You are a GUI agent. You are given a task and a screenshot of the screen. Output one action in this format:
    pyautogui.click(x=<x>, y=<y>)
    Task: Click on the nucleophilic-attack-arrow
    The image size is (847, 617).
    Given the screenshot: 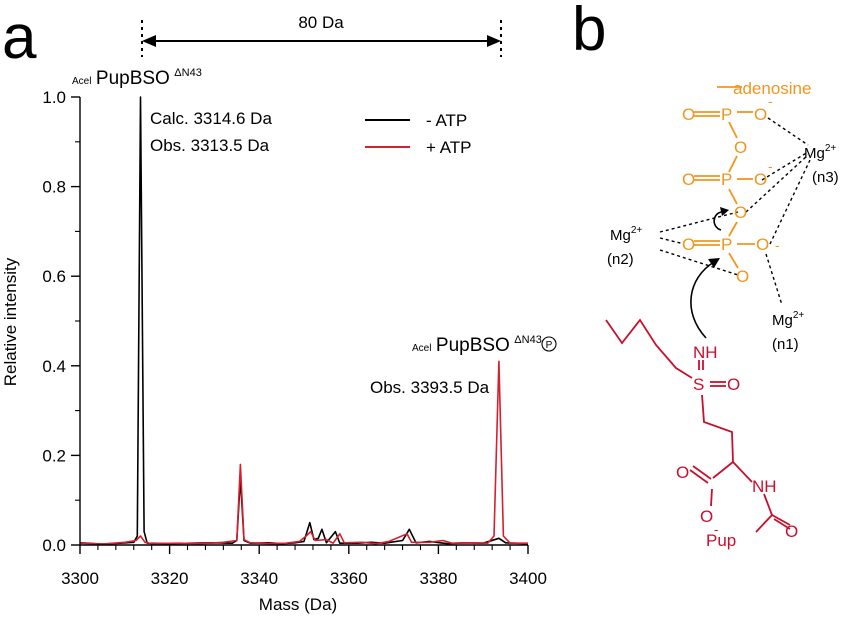 What is the action you would take?
    pyautogui.click(x=702, y=300)
    